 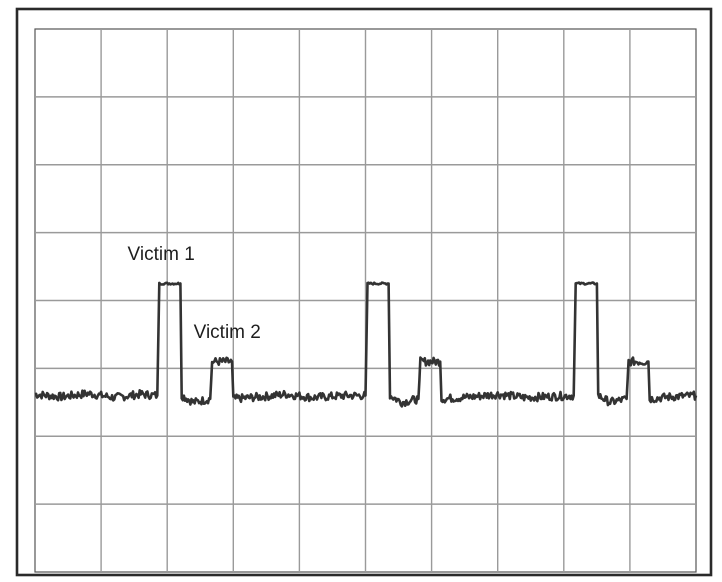 What do you see at coordinates (194, 293) in the screenshot?
I see `annotation-labels: Victim 1 Victim 2` at bounding box center [194, 293].